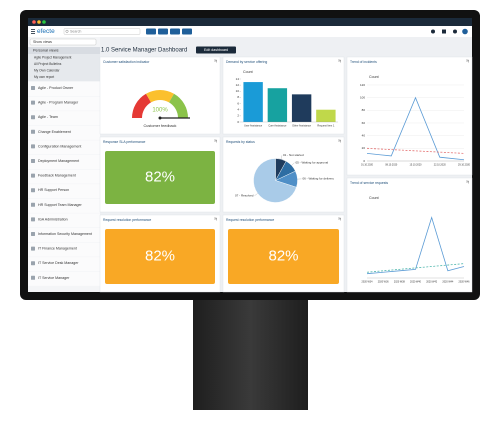 This screenshot has width=500, height=425. I want to click on kpi-tile, so click(160, 256).